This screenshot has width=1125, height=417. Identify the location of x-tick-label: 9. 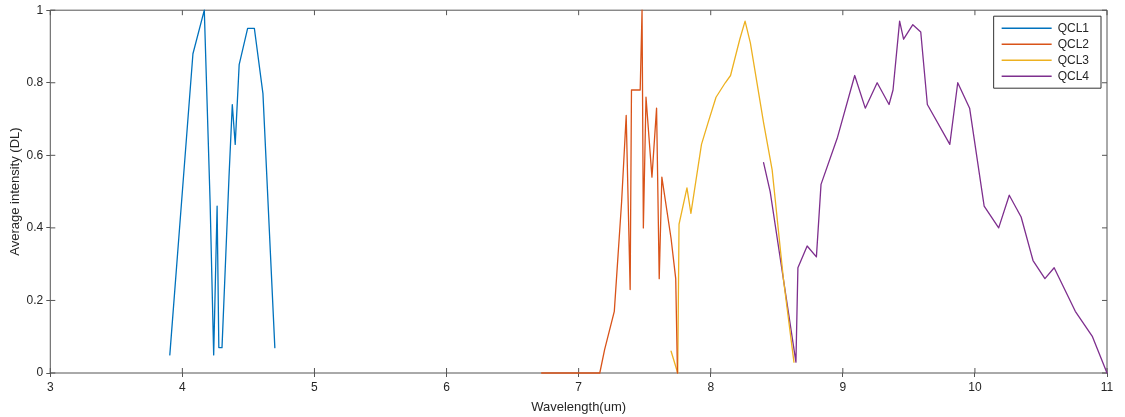
(843, 386).